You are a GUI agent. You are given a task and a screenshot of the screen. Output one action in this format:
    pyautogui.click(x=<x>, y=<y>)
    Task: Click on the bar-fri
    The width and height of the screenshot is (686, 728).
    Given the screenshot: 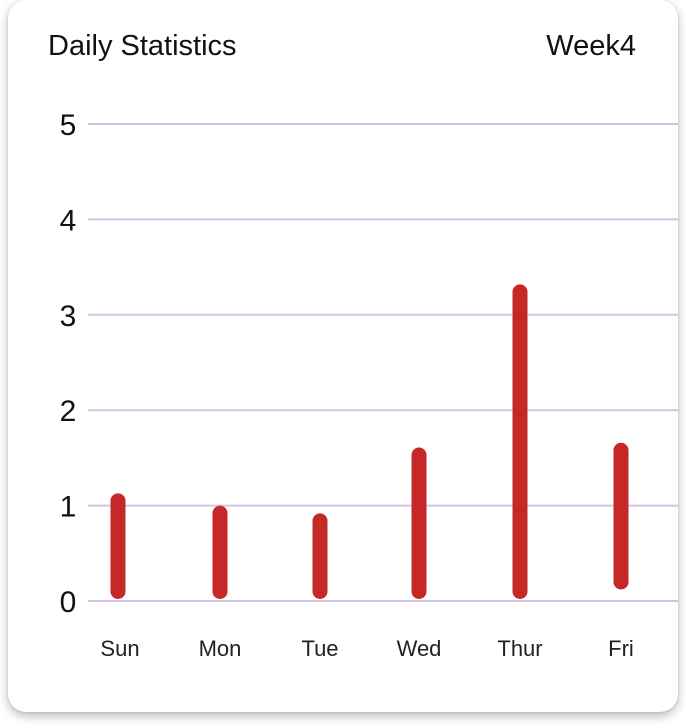 What is the action you would take?
    pyautogui.click(x=621, y=516)
    